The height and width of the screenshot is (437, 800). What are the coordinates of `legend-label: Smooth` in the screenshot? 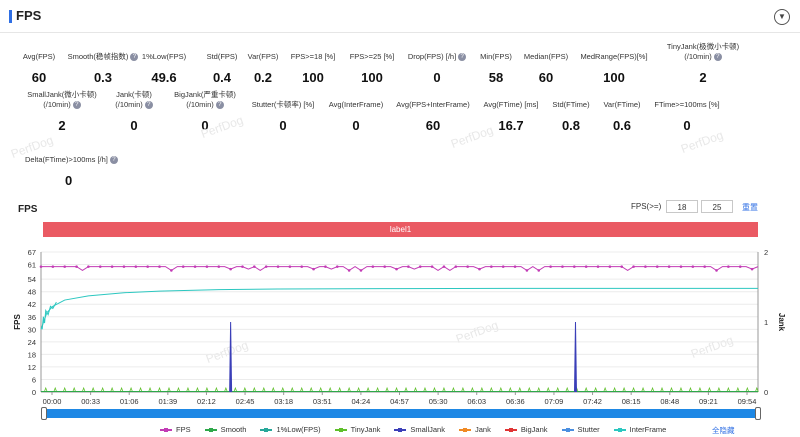 It's located at (233, 429).